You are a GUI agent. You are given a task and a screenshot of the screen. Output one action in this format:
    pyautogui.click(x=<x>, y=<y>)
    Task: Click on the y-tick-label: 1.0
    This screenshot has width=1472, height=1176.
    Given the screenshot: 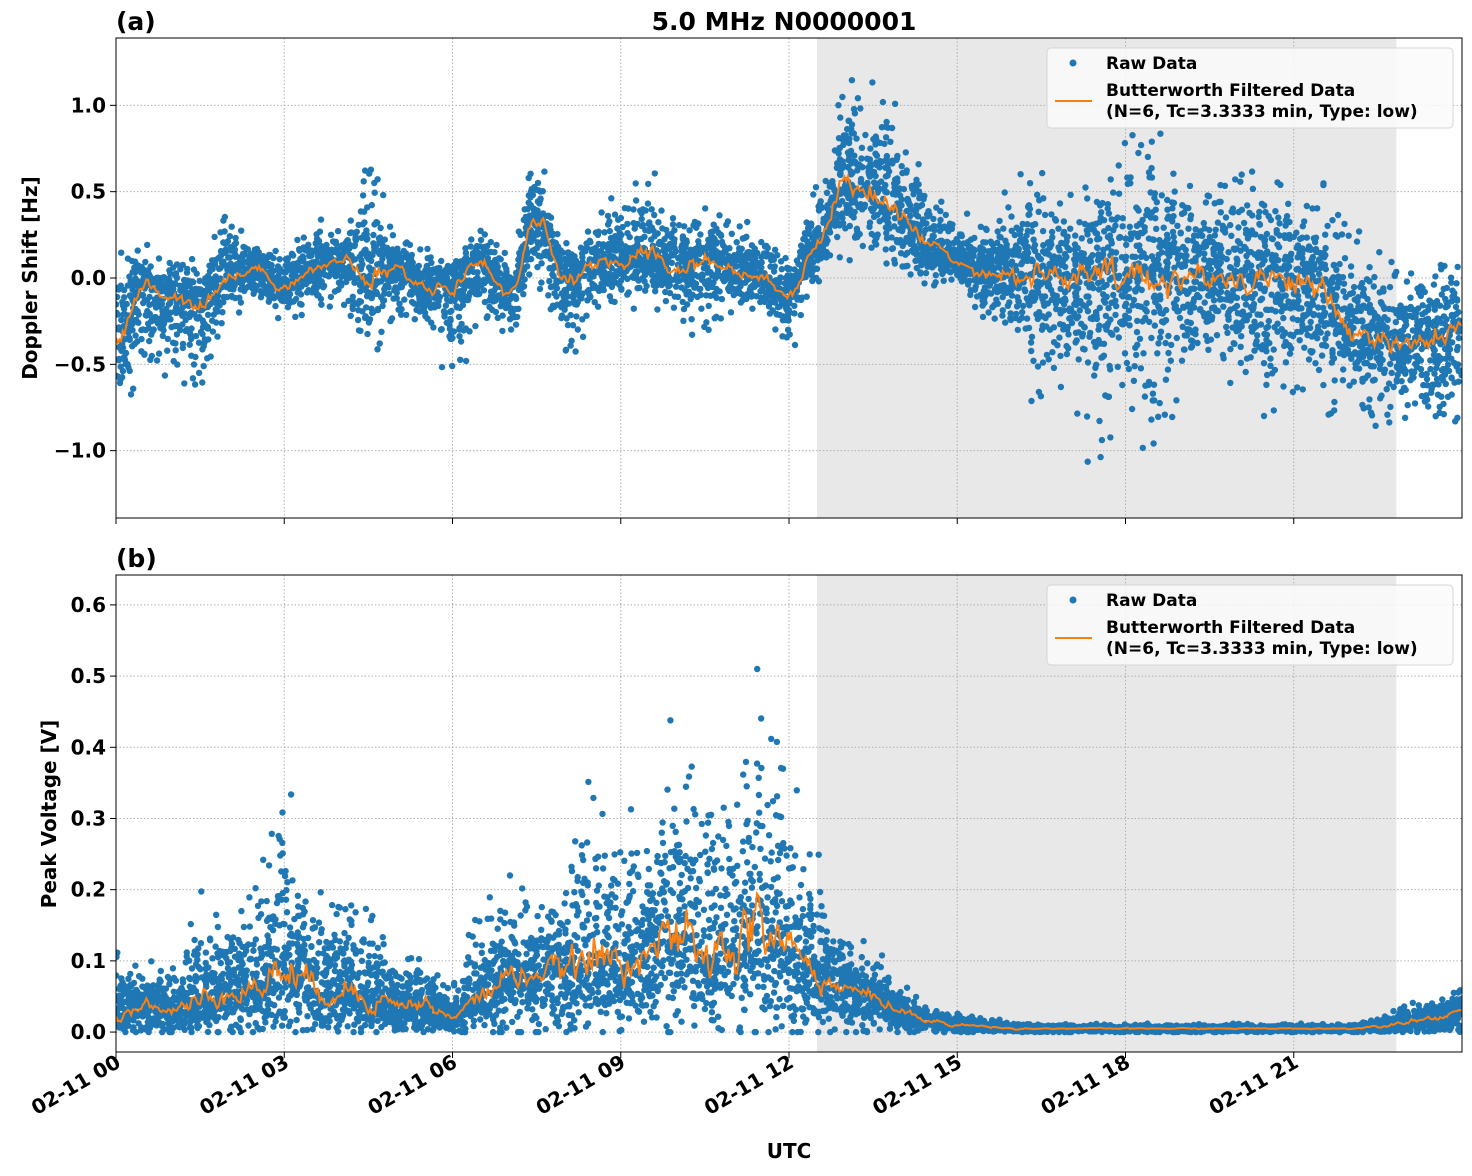 What is the action you would take?
    pyautogui.click(x=88, y=105)
    